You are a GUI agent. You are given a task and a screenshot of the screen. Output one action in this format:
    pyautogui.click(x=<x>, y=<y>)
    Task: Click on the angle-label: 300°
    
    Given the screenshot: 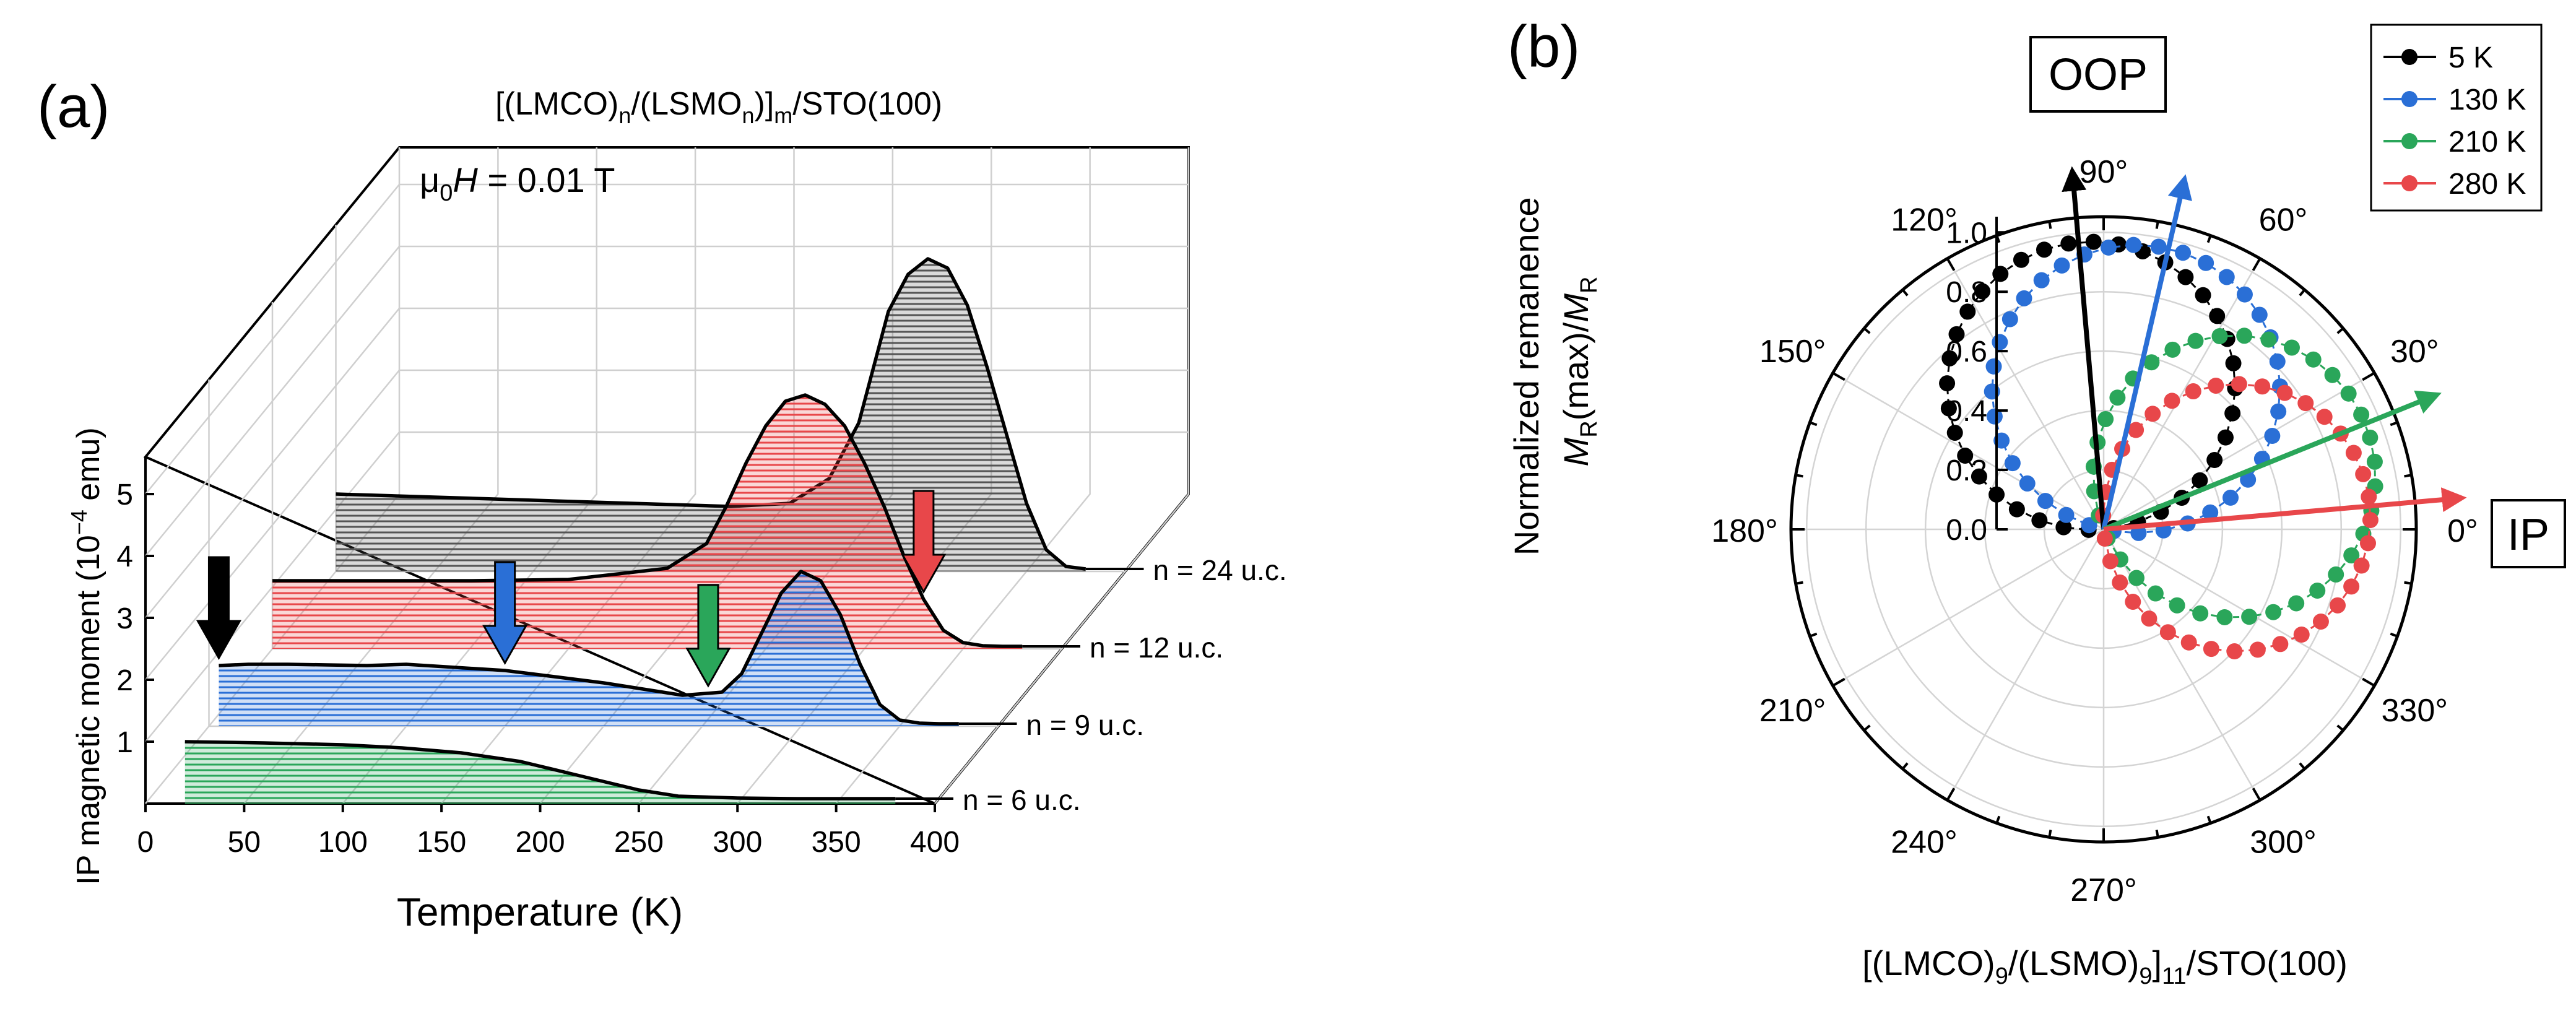 What is the action you would take?
    pyautogui.click(x=2283, y=842)
    